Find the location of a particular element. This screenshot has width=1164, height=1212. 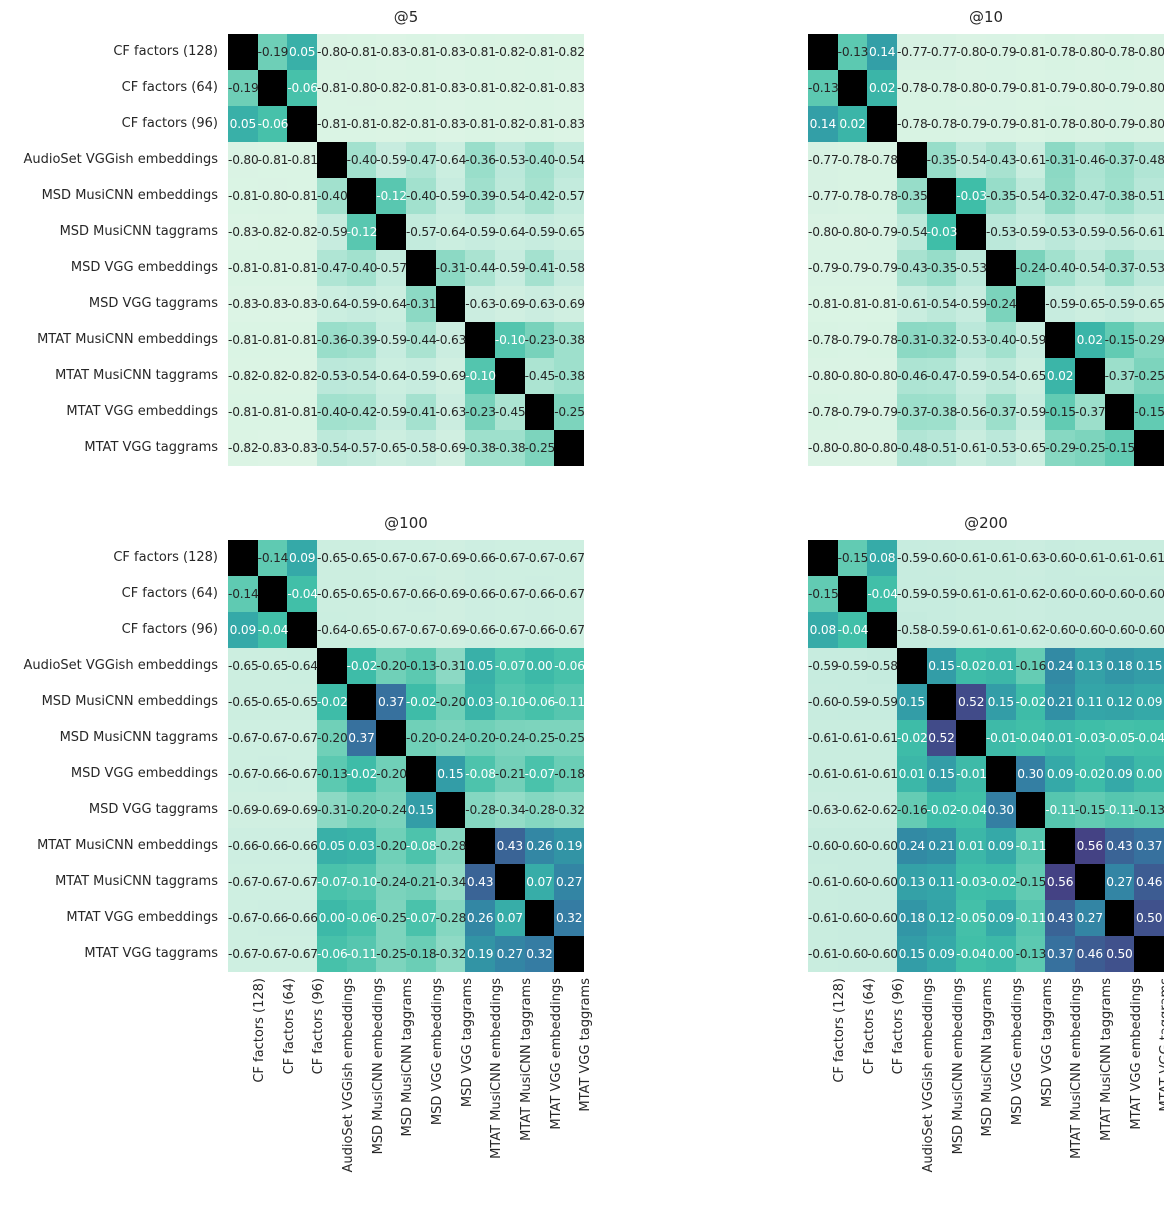

x-tick-label: MSD MusiCNN embeddings is located at coordinates (376, 1066).